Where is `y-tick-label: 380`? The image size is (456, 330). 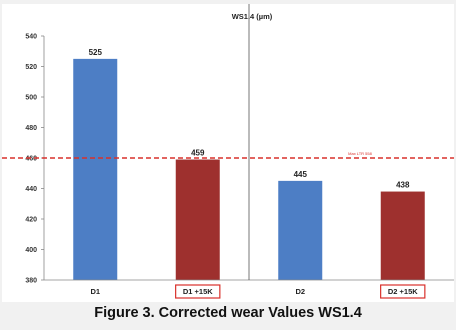 y-tick-label: 380 is located at coordinates (31, 281).